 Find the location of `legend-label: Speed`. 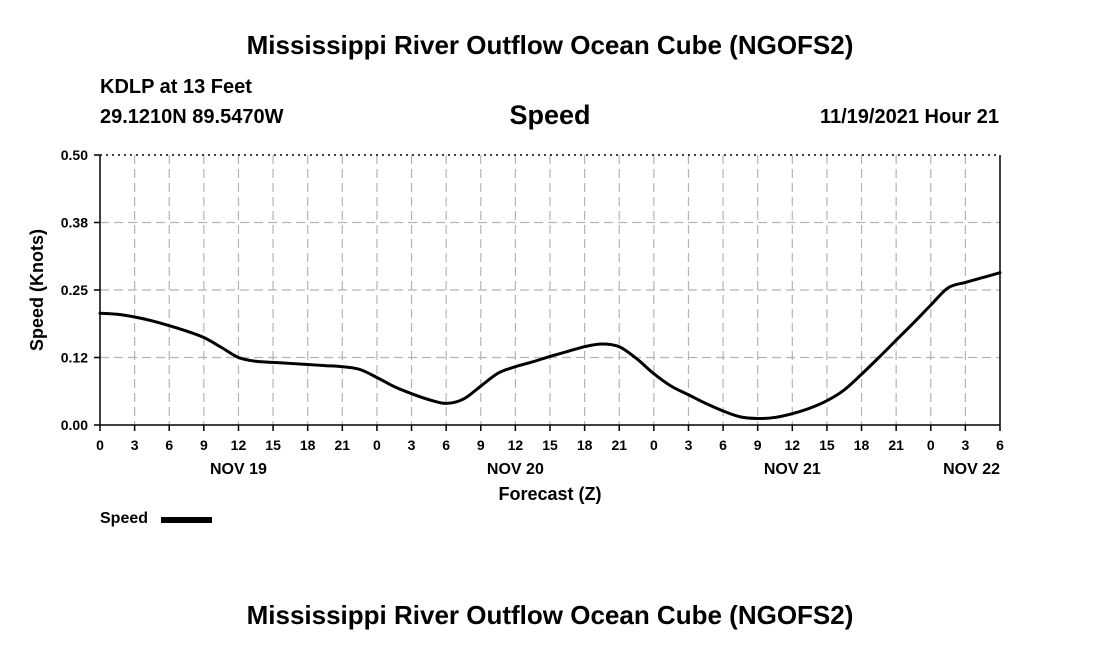

legend-label: Speed is located at coordinates (124, 518).